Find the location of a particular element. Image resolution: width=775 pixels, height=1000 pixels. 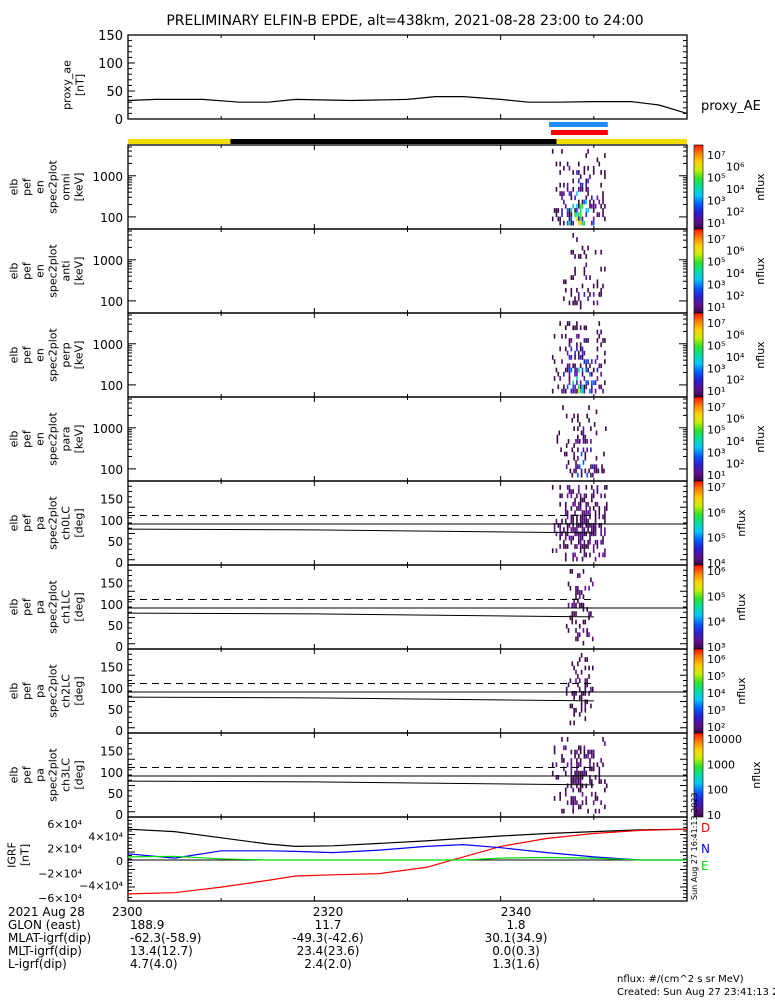

ephemeris-value: 1.3(1.6) is located at coordinates (516, 964).